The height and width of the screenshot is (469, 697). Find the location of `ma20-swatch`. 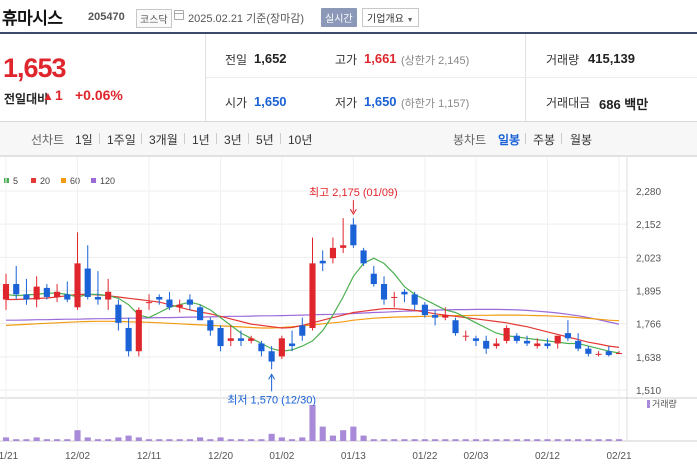

ma20-swatch is located at coordinates (33, 180).